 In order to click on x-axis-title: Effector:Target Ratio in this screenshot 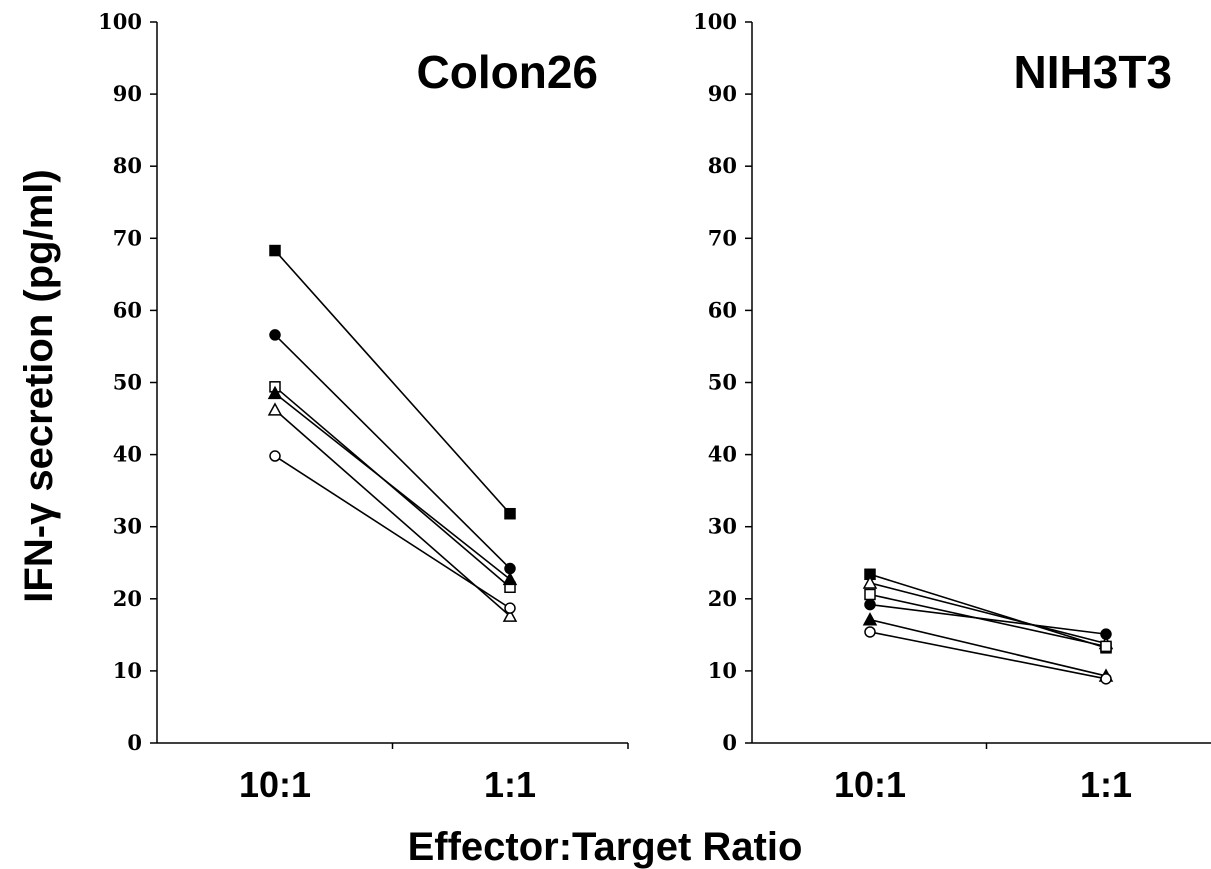, I will do `click(605, 847)`.